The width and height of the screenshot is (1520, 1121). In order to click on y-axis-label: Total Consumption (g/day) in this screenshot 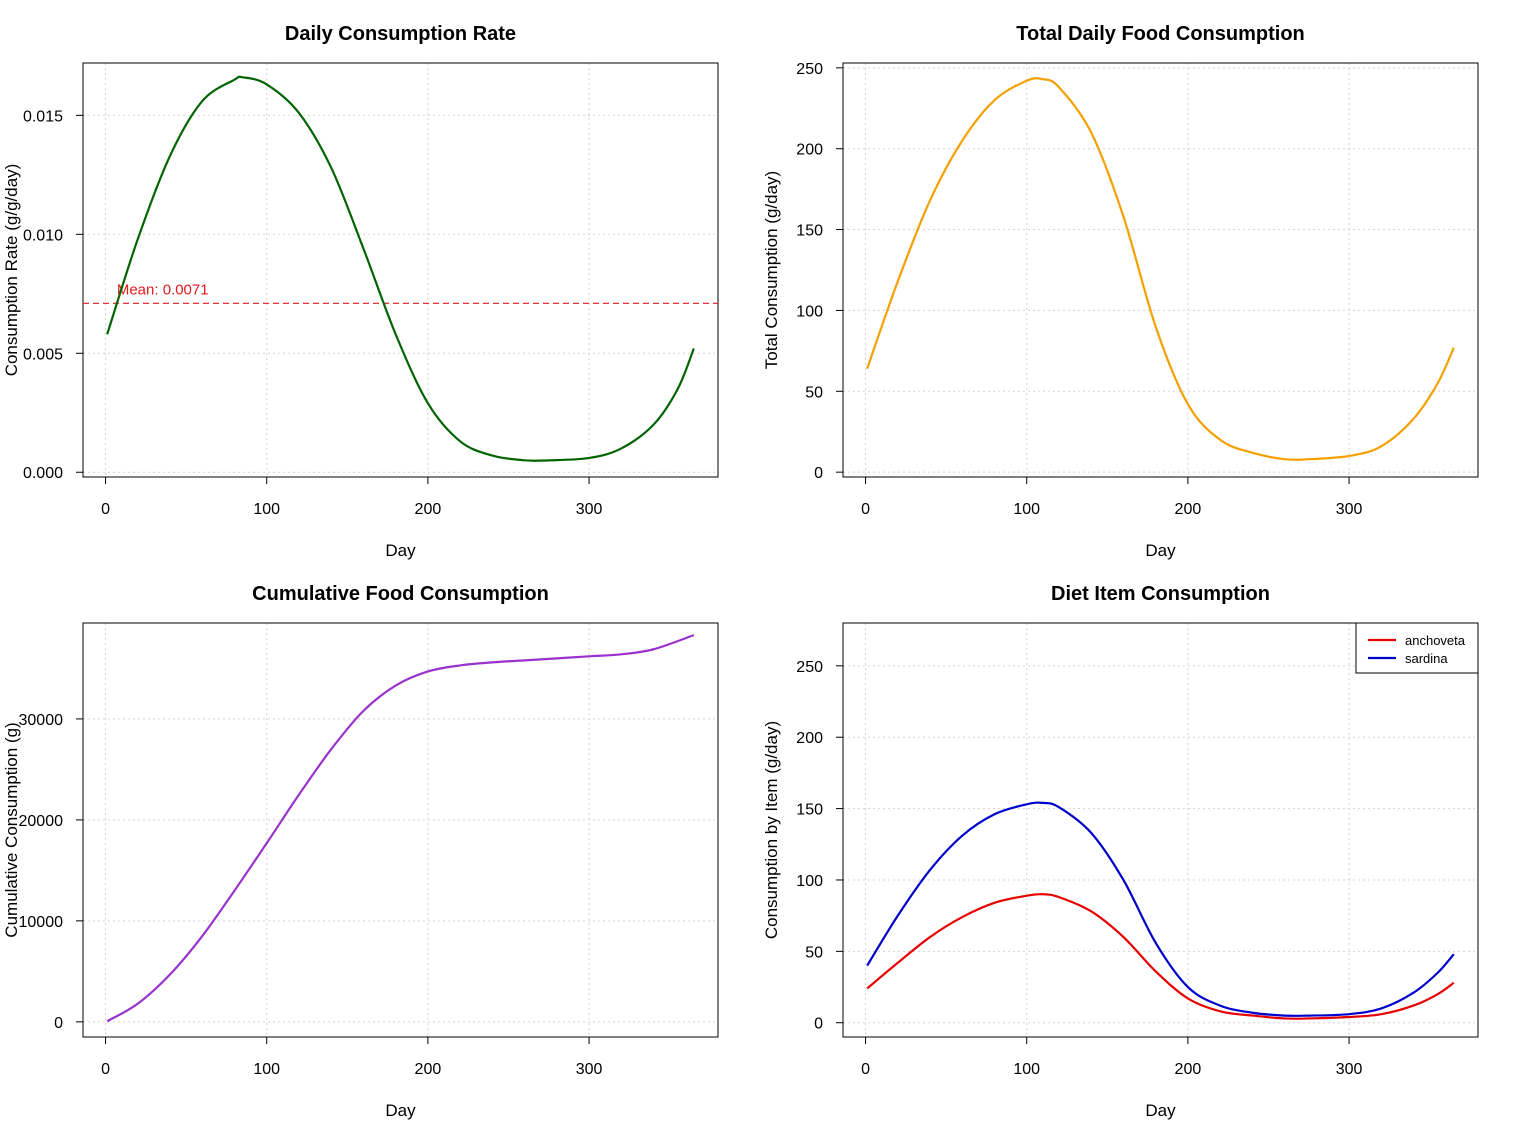, I will do `click(771, 270)`.